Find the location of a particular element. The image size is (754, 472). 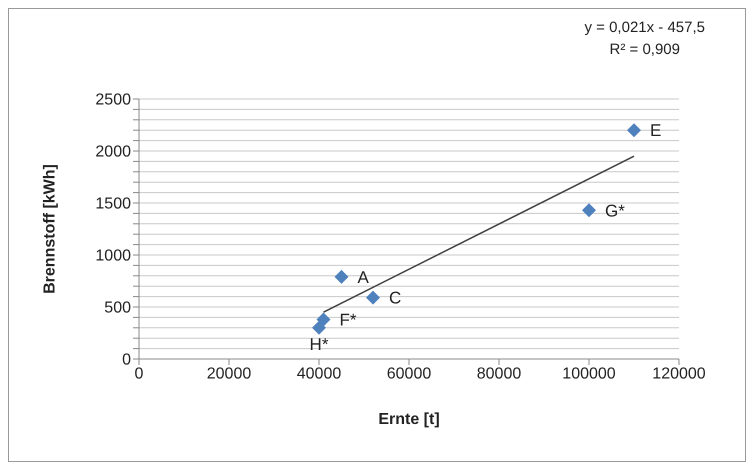

x-axis-title: Ernte [t] is located at coordinates (409, 419).